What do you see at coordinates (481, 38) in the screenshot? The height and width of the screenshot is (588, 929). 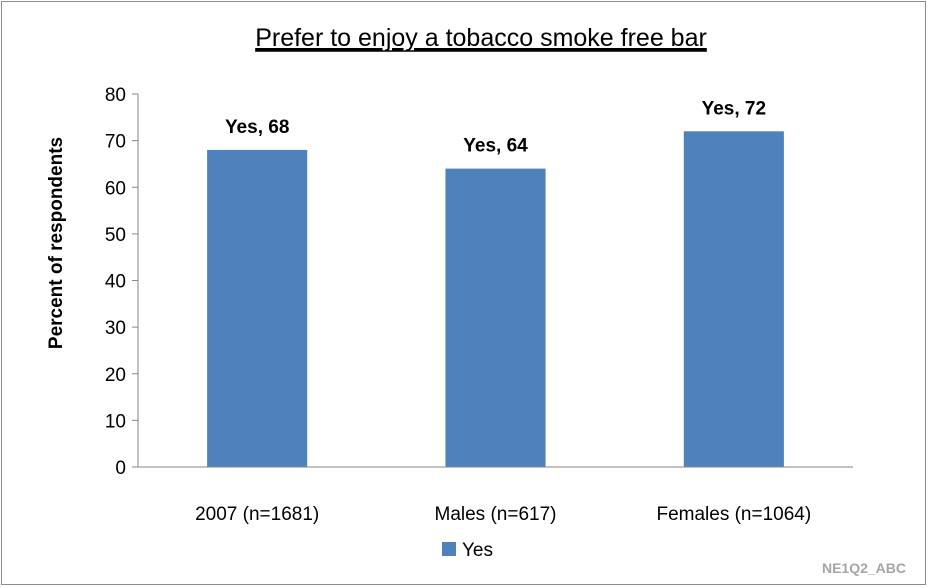 I see `chart-title: Prefer to enjoy a tobacco smoke free bar` at bounding box center [481, 38].